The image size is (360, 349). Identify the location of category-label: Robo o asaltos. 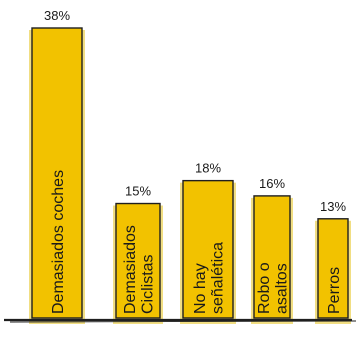
(273, 288).